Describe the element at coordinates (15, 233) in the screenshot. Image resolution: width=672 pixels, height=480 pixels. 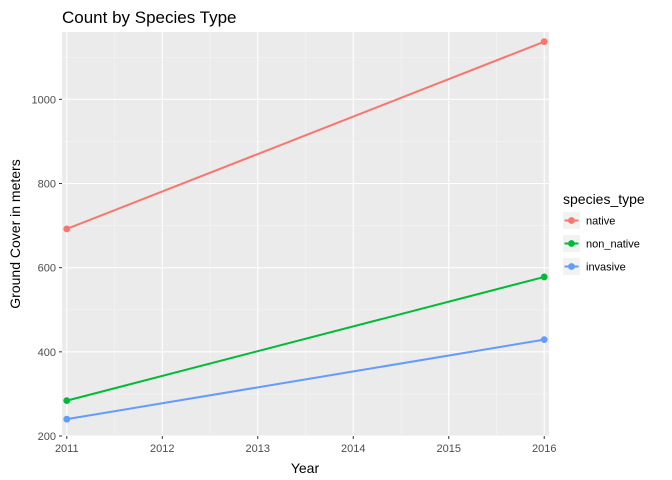
I see `y-axis-title: Ground Cover in meters` at that location.